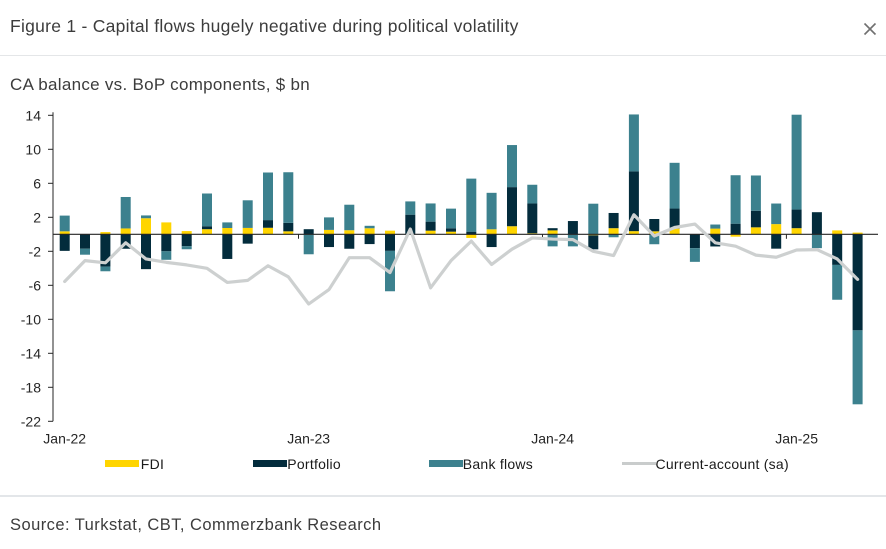  What do you see at coordinates (35, 251) in the screenshot?
I see `svg-text: -2` at bounding box center [35, 251].